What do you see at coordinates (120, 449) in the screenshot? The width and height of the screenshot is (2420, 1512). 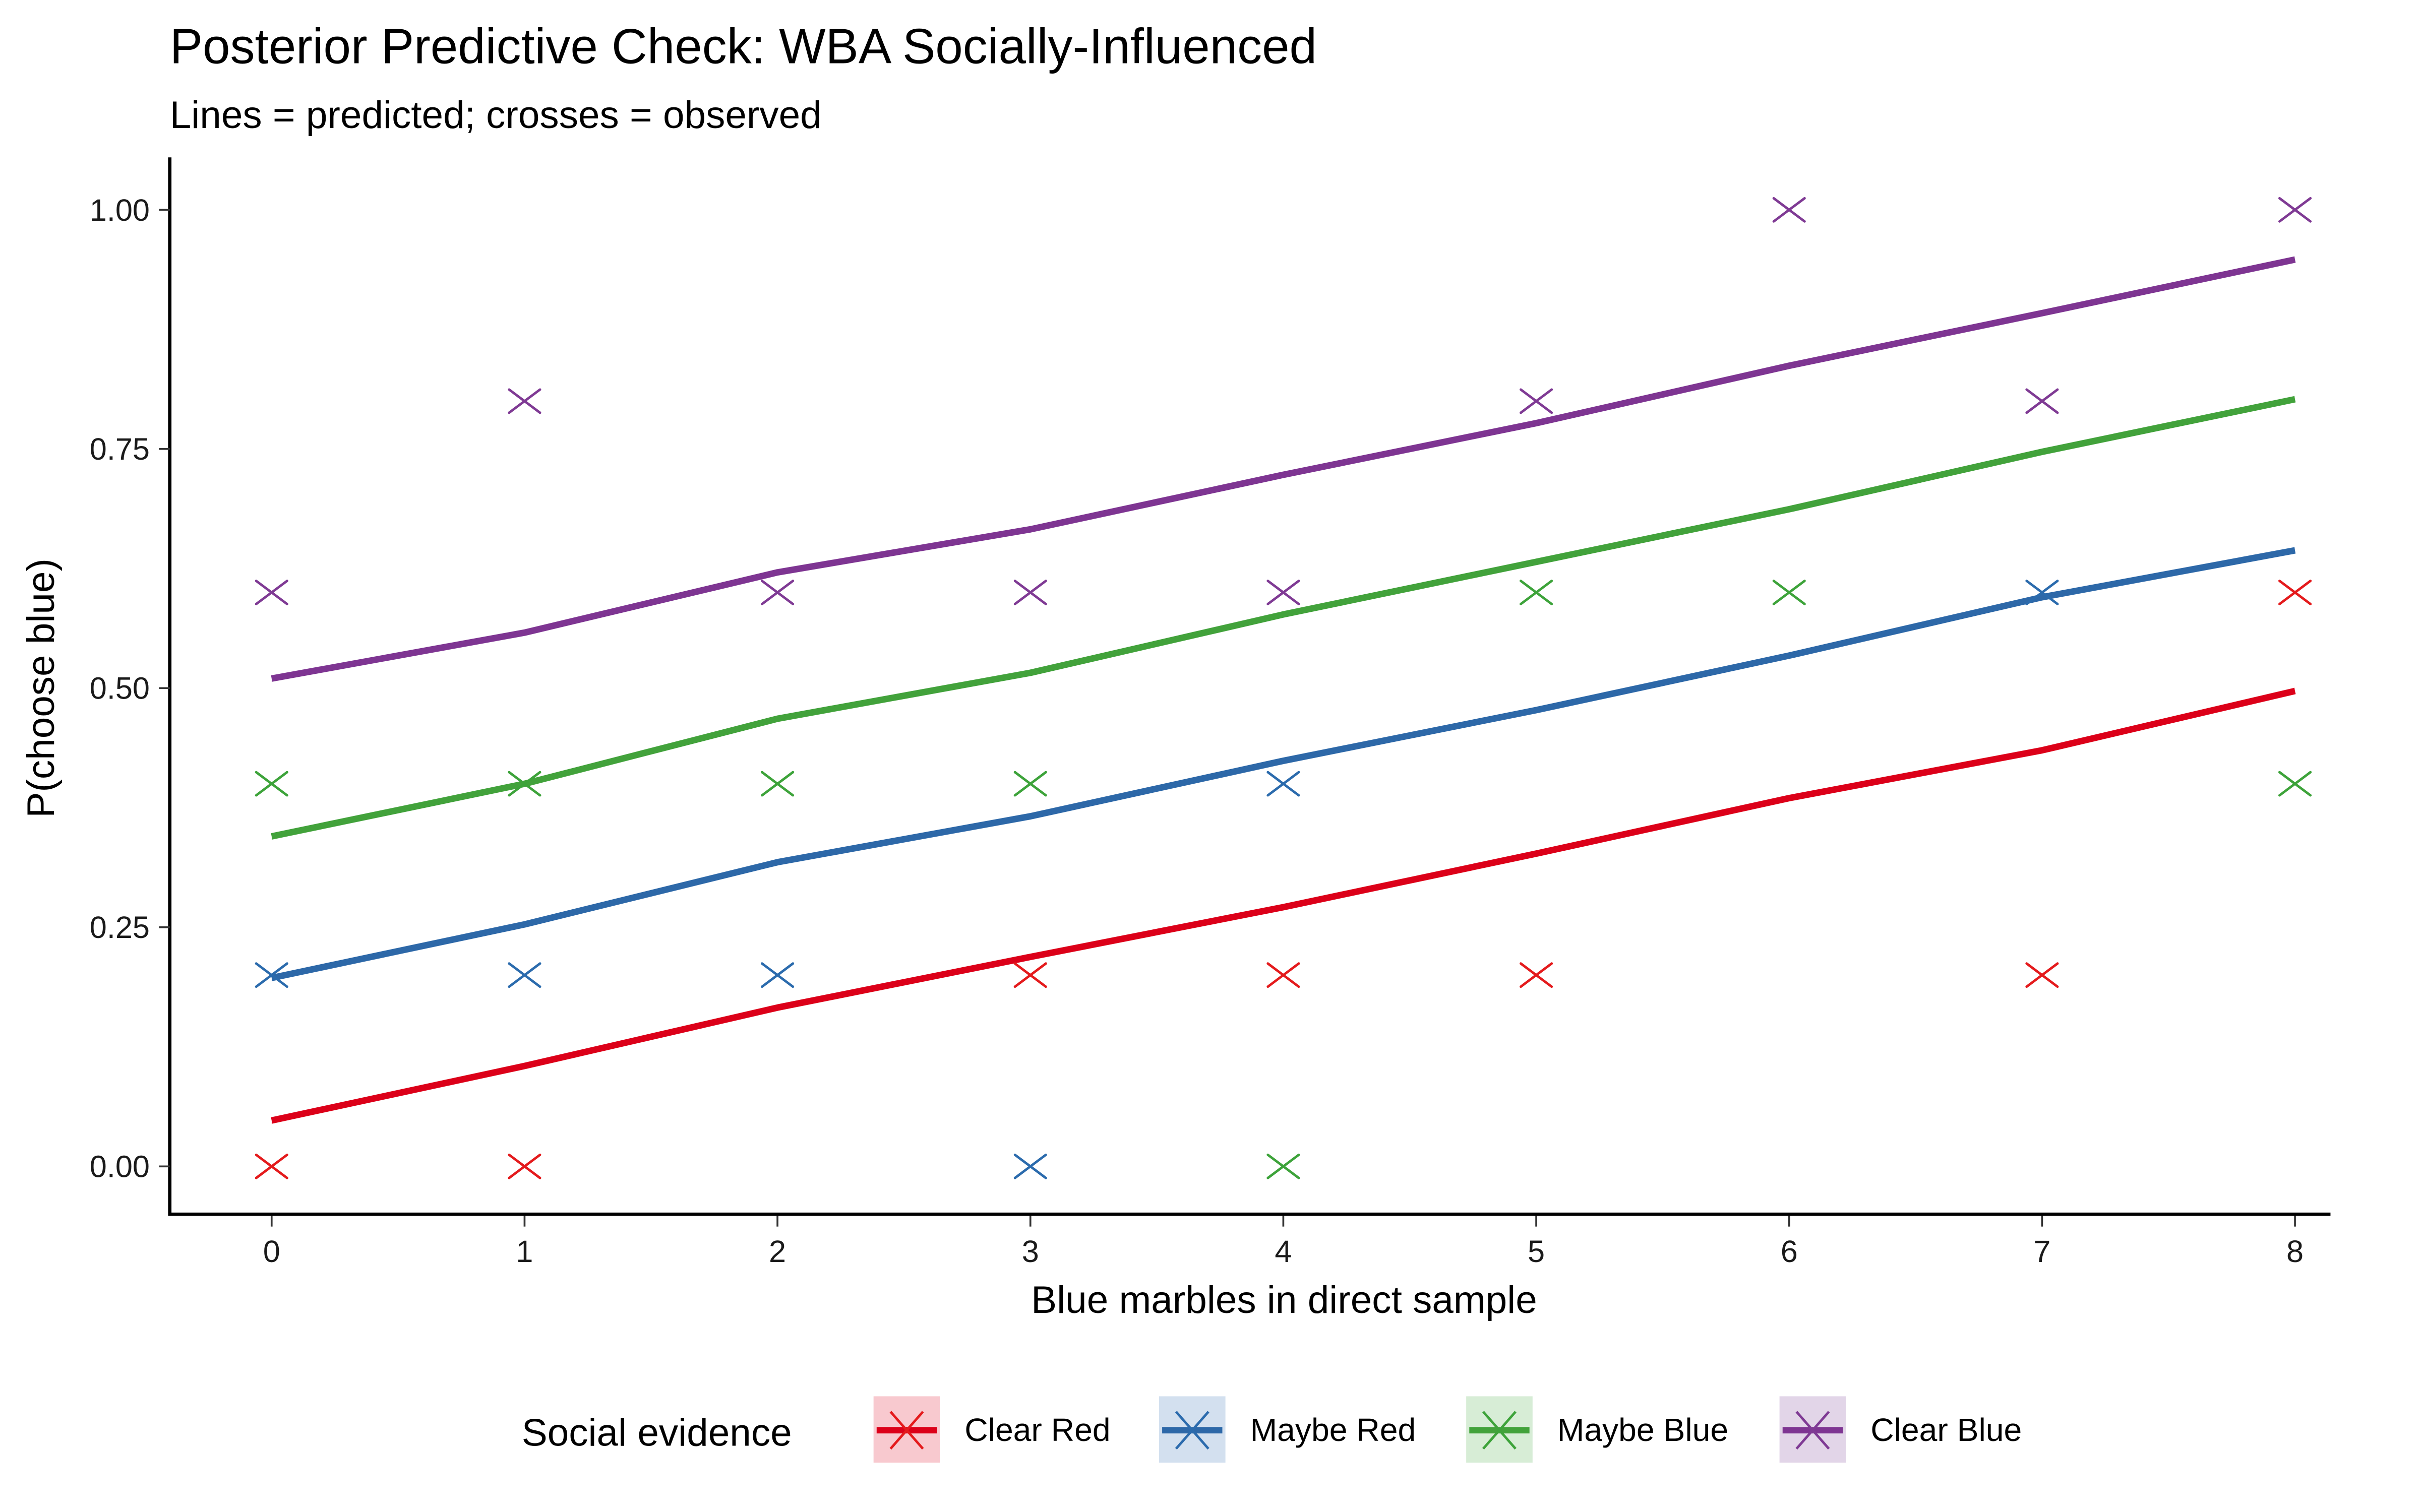 I see `y-tick-label: 0.75` at bounding box center [120, 449].